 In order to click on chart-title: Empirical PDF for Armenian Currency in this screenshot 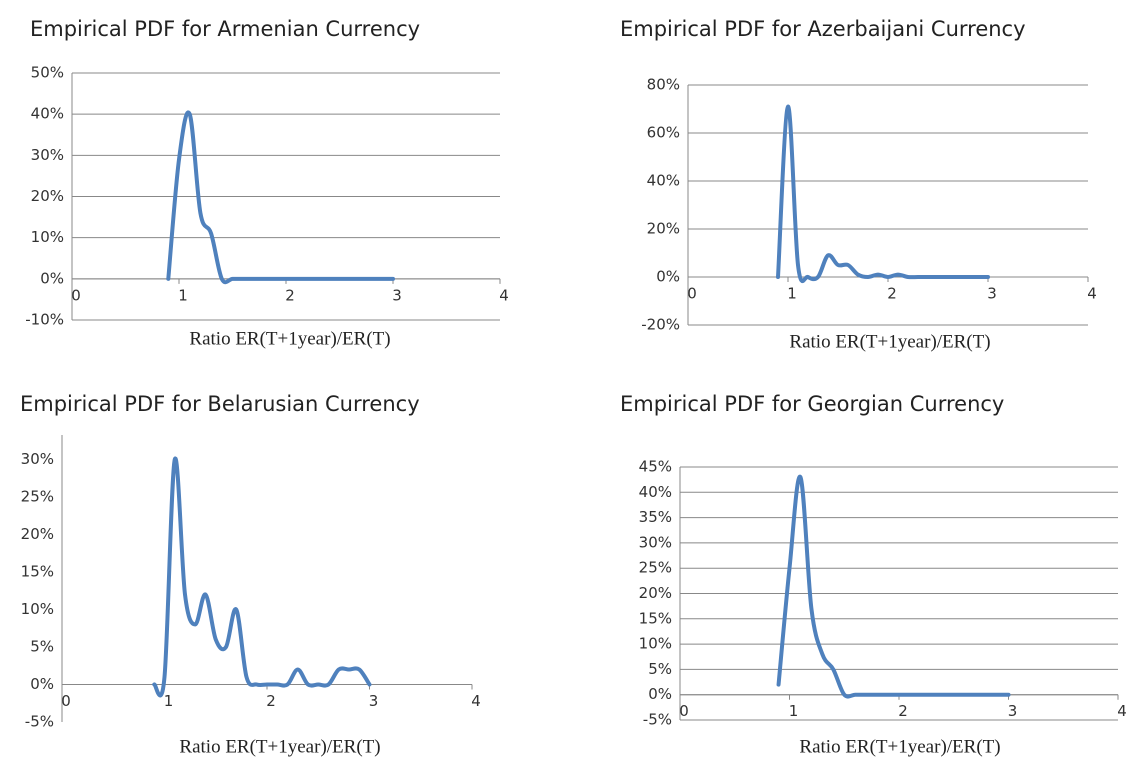, I will do `click(225, 29)`.